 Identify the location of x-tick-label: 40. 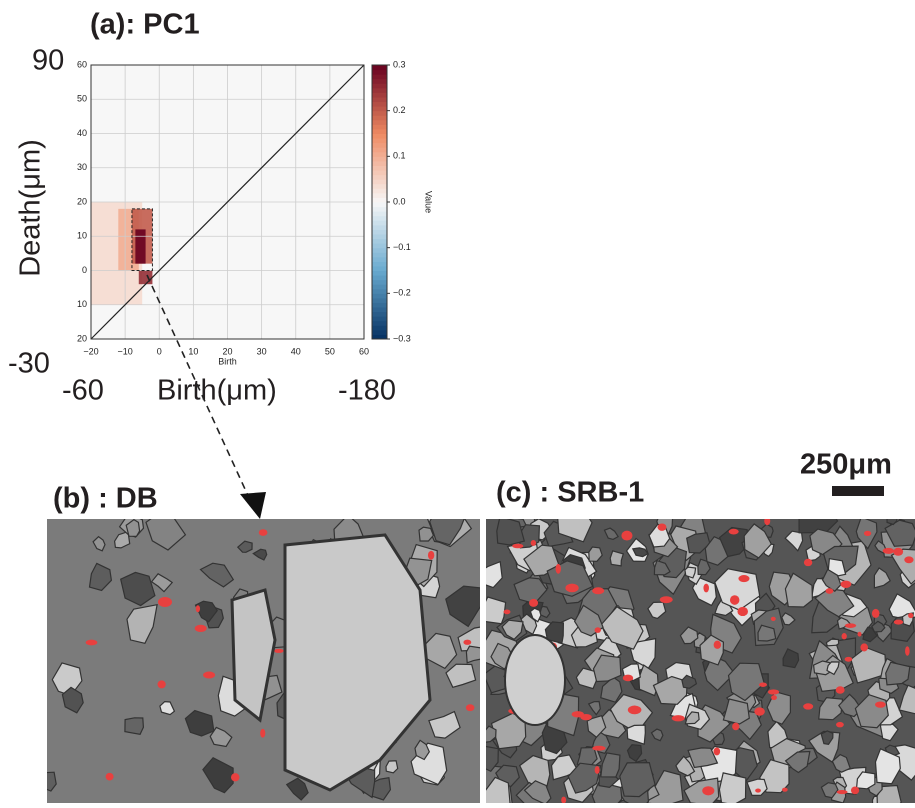
(296, 351).